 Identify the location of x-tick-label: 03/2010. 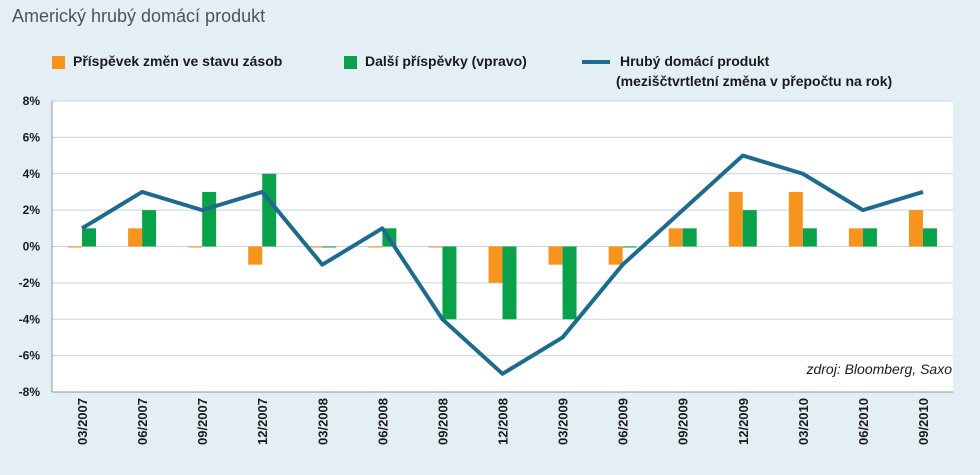
(803, 421).